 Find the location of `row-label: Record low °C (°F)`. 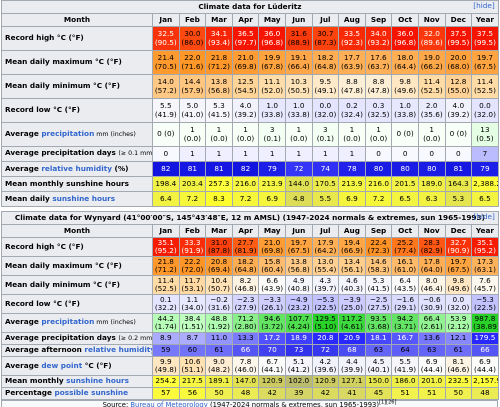

row-label: Record low °C (°F) is located at coordinates (77, 304).